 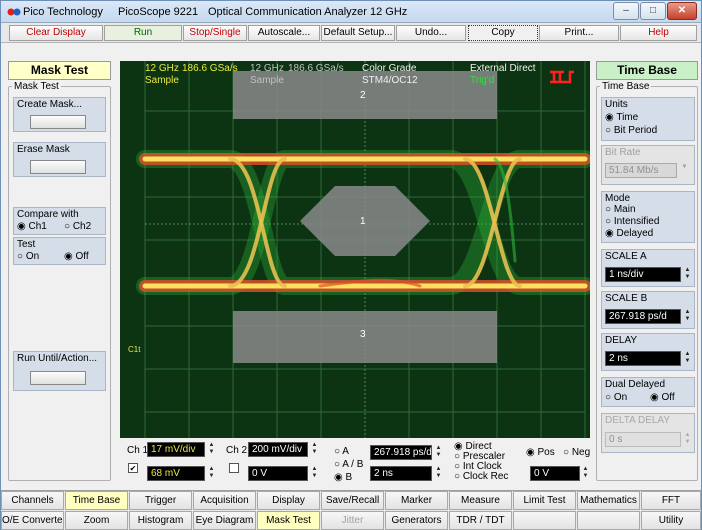 I want to click on tab-eye-diagram: Eye Diagram, so click(x=224, y=520).